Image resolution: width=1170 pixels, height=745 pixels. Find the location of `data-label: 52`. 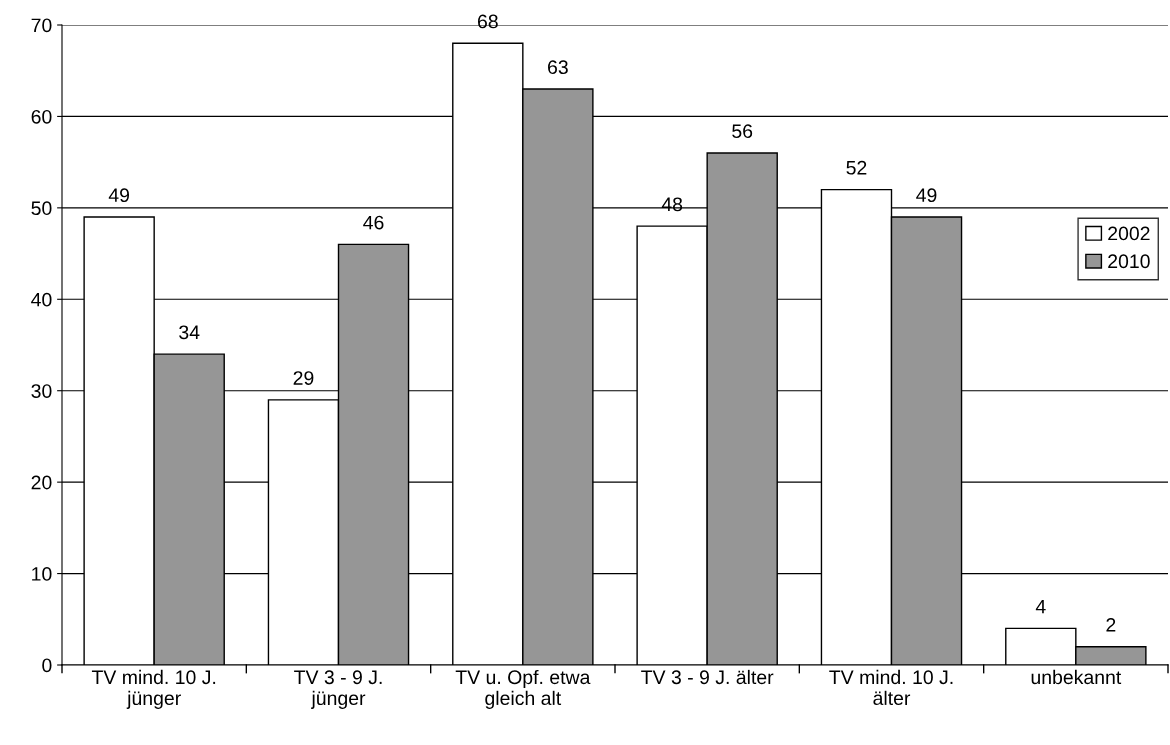

data-label: 52 is located at coordinates (856, 167).